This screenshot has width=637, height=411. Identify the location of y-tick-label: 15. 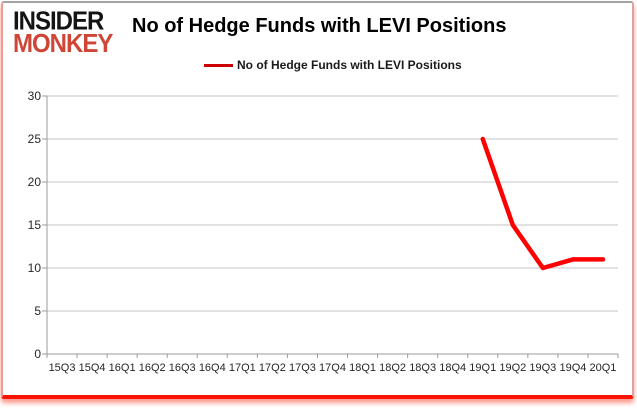
(34, 225).